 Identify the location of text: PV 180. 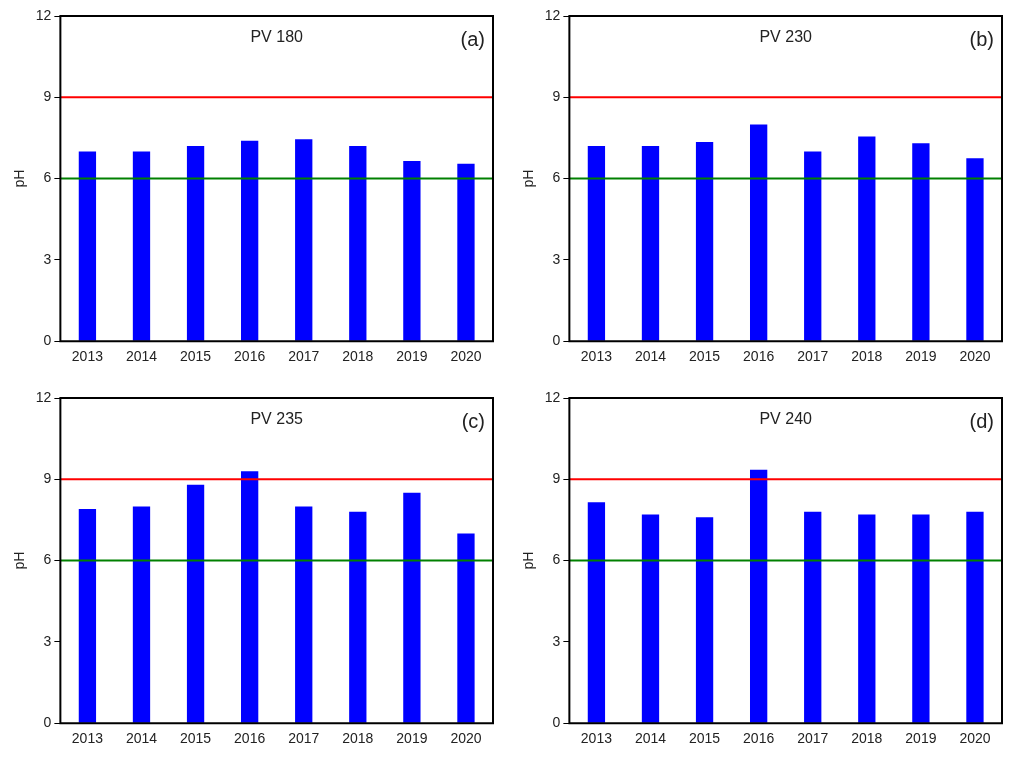
(277, 37).